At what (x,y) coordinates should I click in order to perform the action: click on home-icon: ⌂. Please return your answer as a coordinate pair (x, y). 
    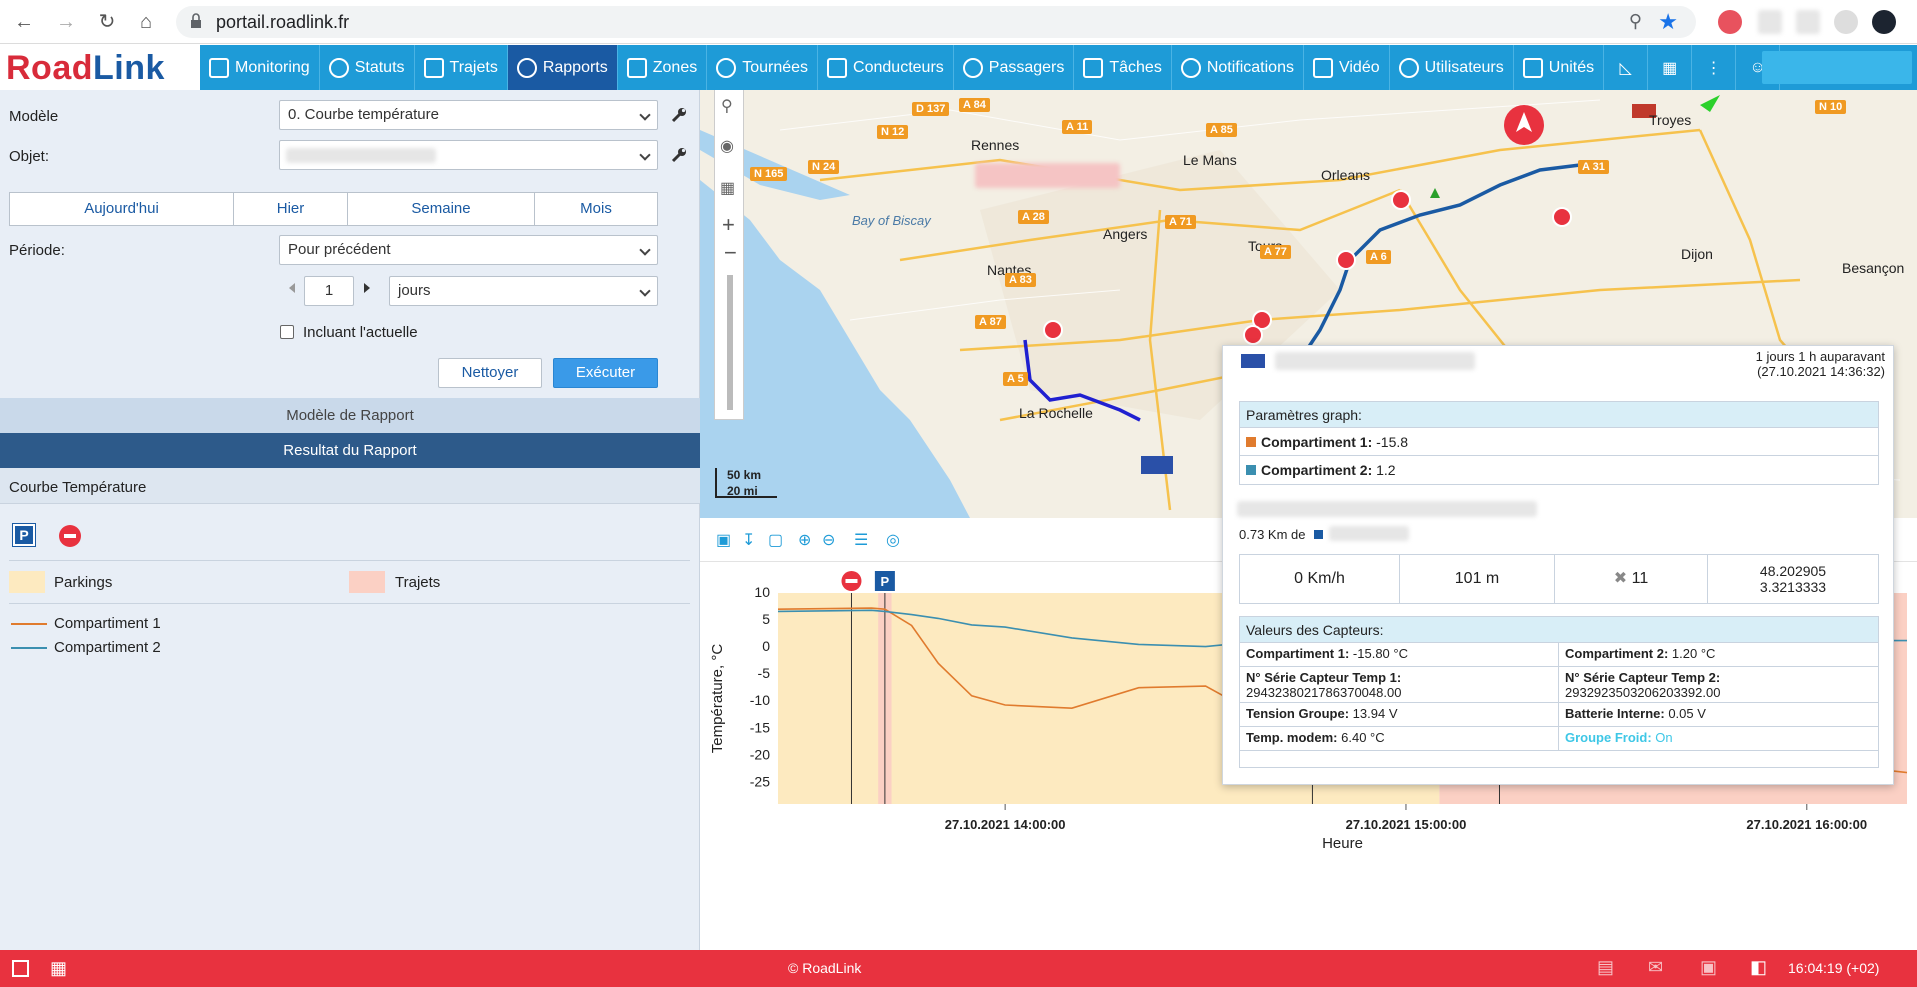
    Looking at the image, I should click on (146, 22).